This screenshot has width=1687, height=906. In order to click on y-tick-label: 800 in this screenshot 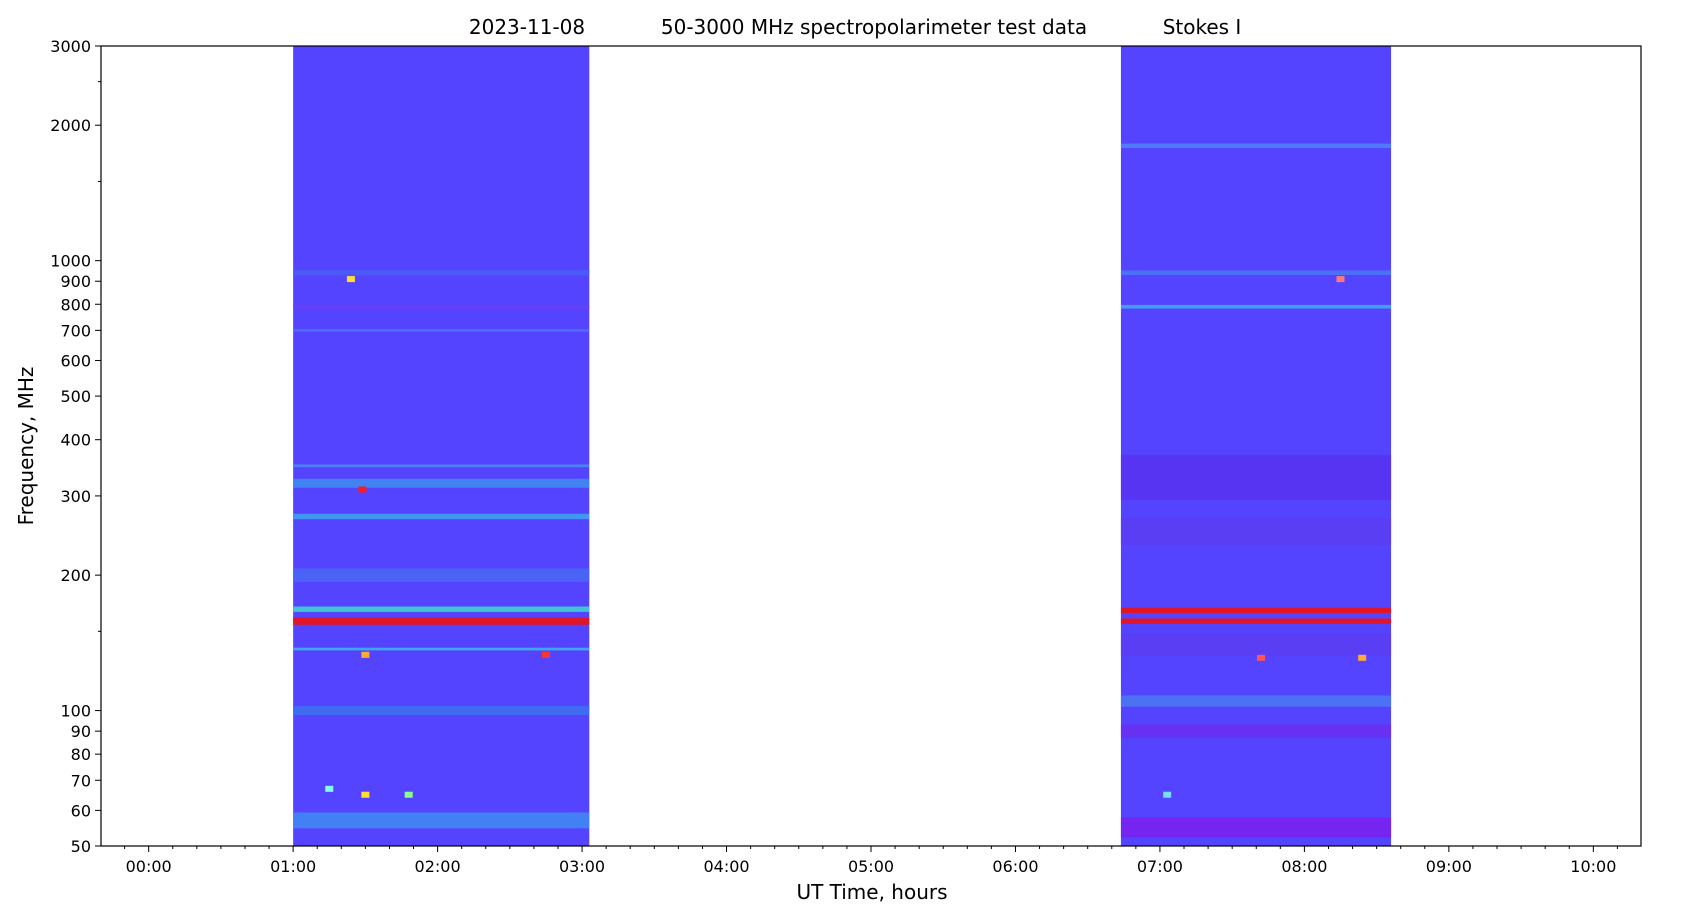, I will do `click(75, 304)`.